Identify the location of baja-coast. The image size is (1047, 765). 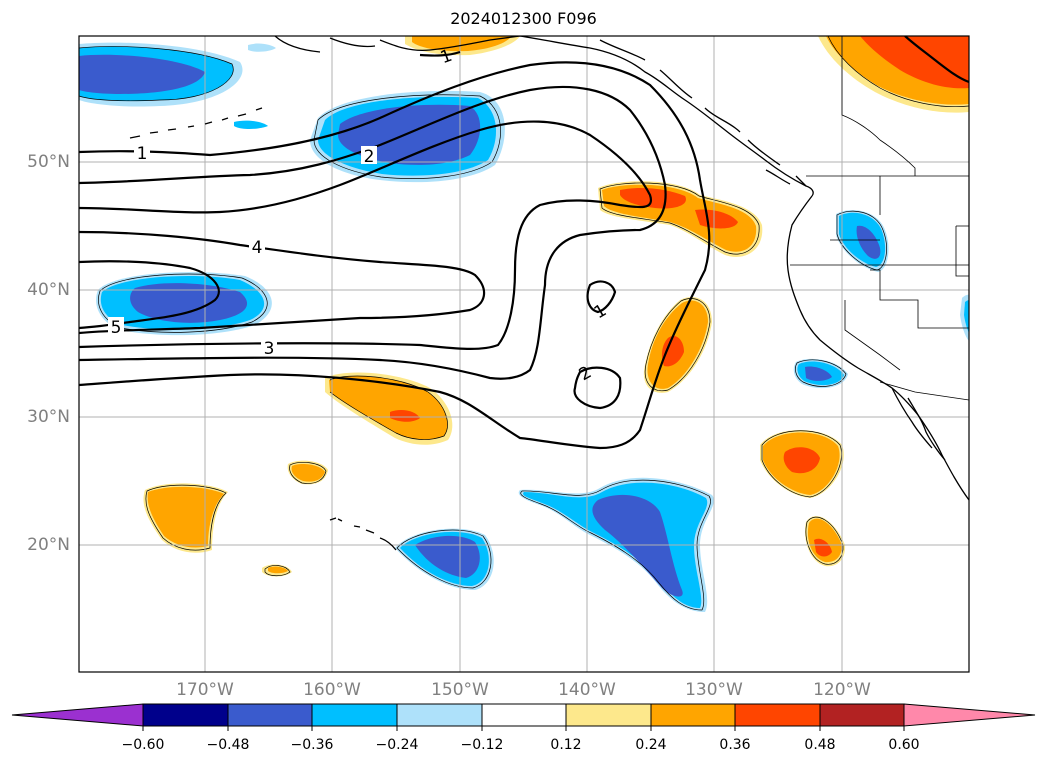
(918, 424).